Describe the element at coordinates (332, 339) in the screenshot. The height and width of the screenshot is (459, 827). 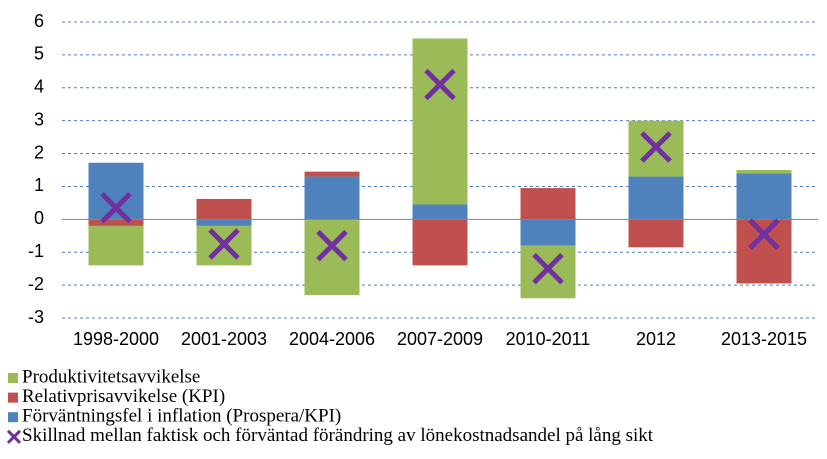
I see `x-tick-label: 2004-2006` at that location.